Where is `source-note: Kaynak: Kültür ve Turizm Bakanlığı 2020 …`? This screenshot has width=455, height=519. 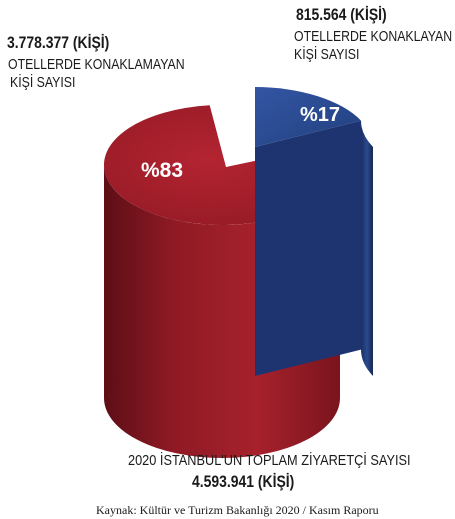
source-note: Kaynak: Kültür ve Turizm Bakanlığı 2020 … is located at coordinates (237, 510).